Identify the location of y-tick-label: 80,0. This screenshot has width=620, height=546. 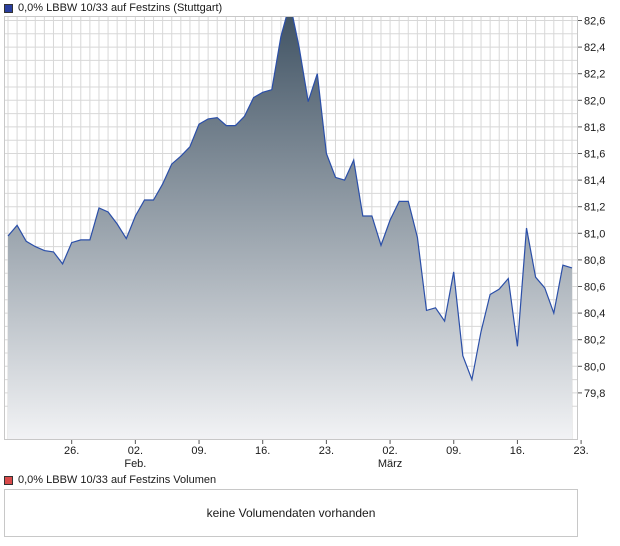
(594, 367).